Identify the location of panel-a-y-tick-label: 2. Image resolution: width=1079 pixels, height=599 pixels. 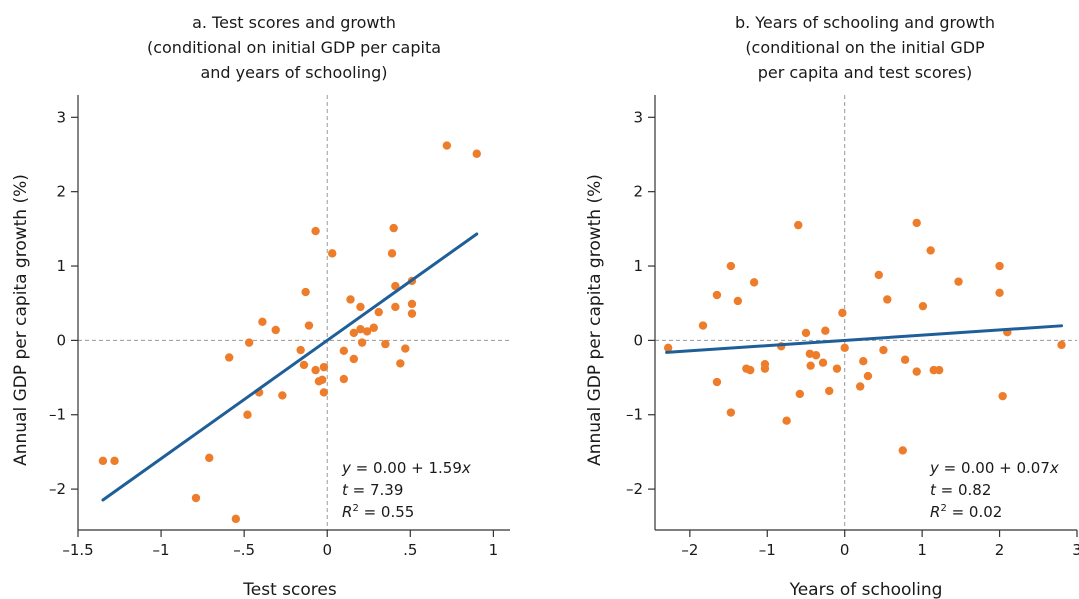
(61, 192).